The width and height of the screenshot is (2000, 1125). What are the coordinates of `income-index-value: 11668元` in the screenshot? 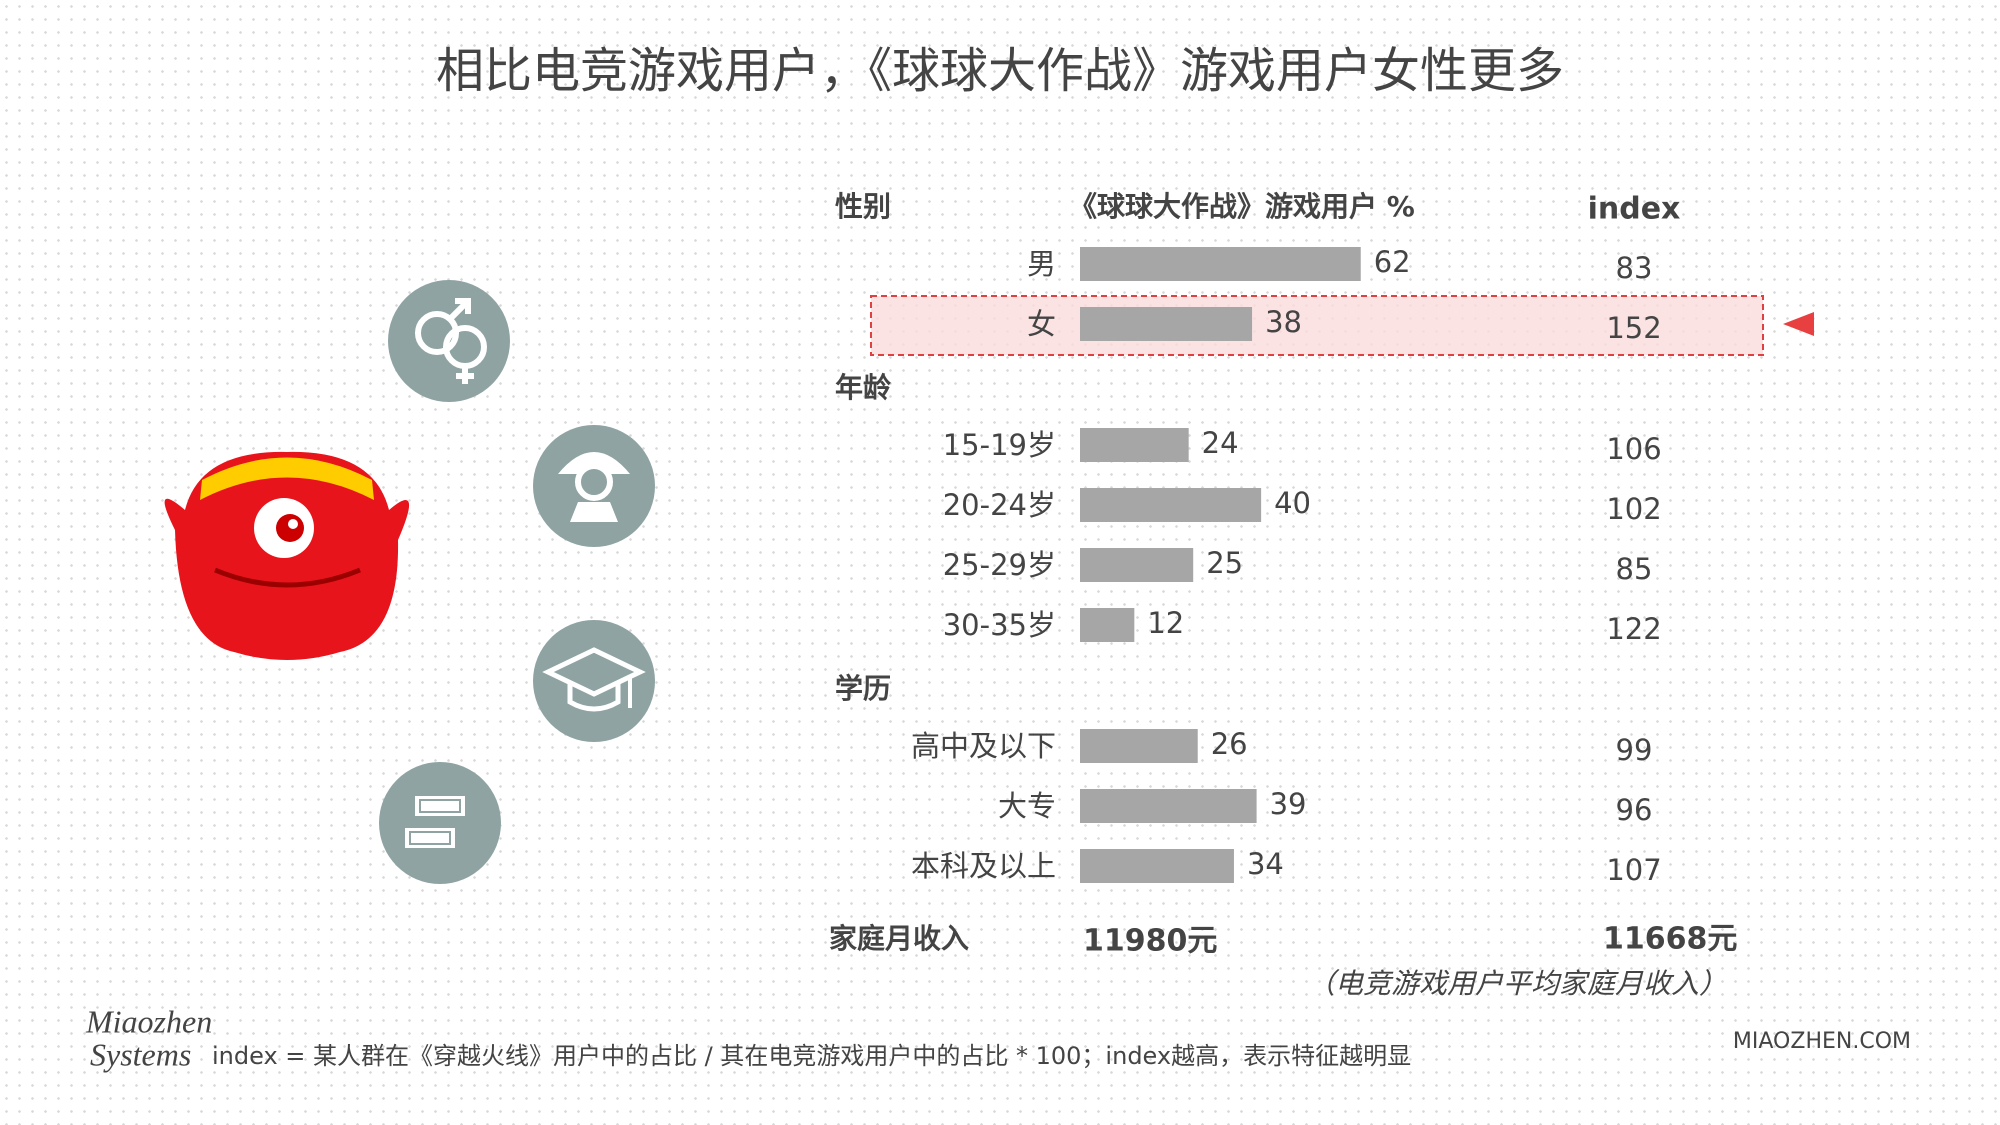 It's located at (1670, 939).